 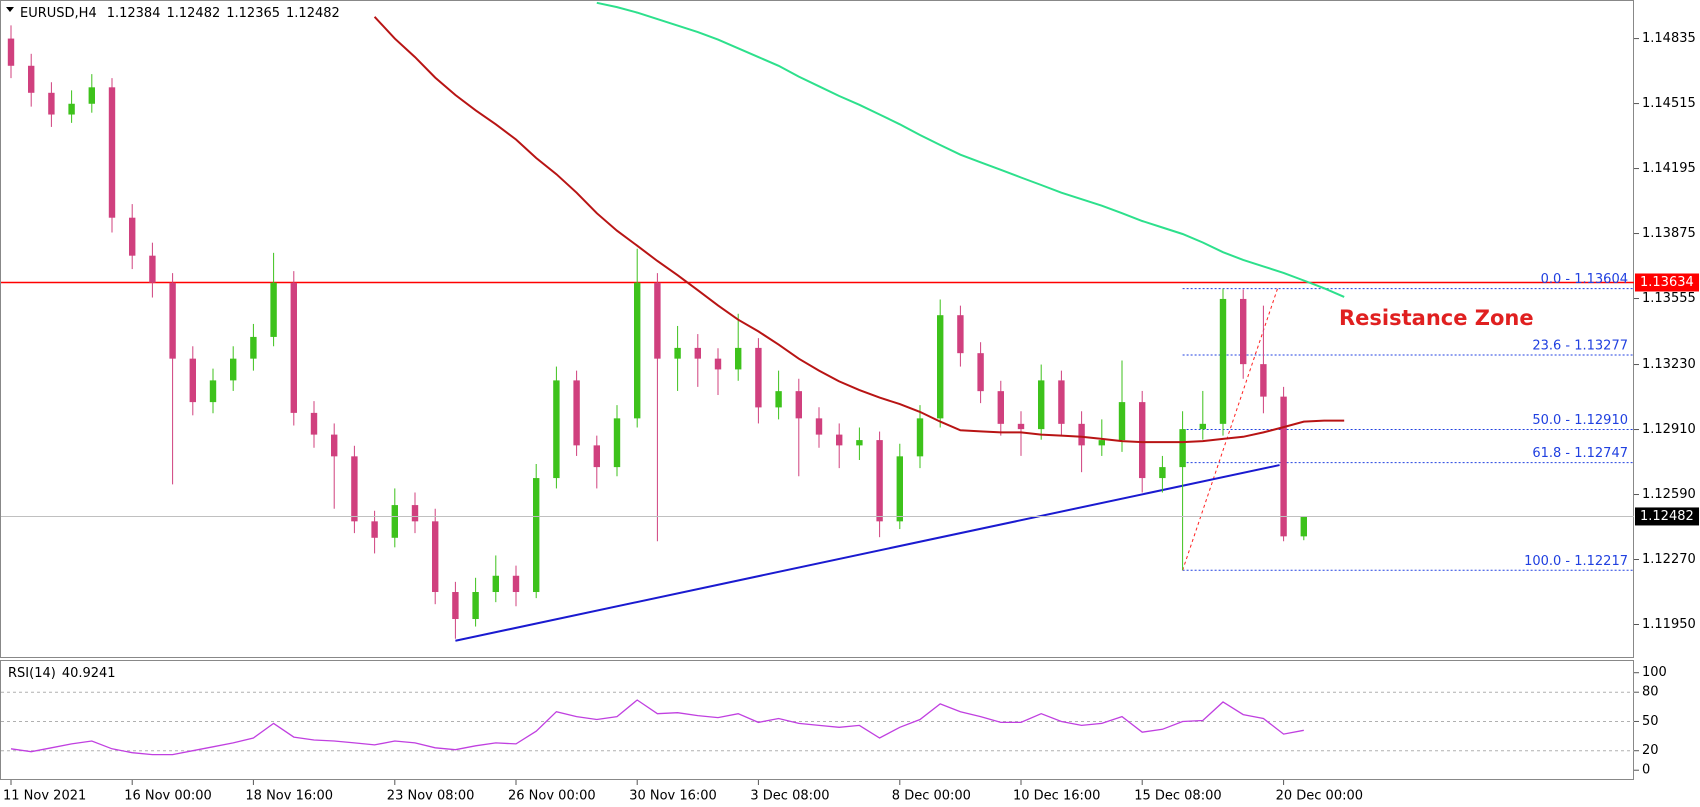 I want to click on rsi-tick-label: 50, so click(x=1650, y=721).